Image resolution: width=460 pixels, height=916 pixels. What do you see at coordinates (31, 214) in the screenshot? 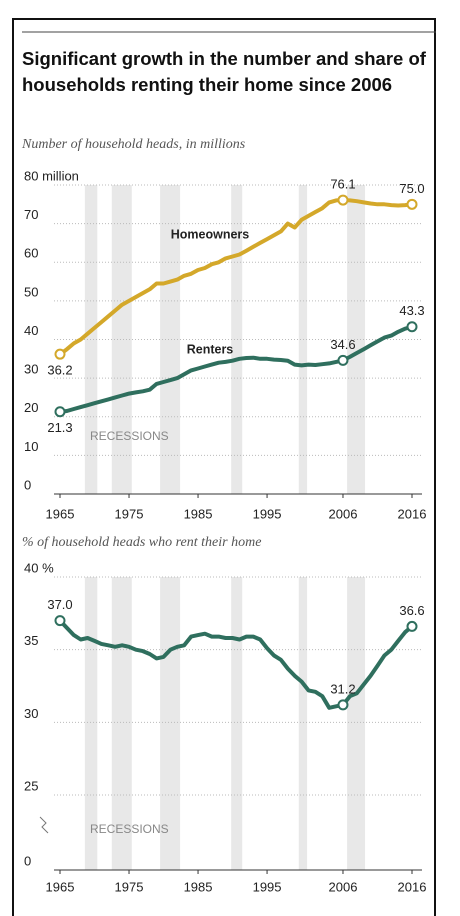
I see `y-tick-label: 70` at bounding box center [31, 214].